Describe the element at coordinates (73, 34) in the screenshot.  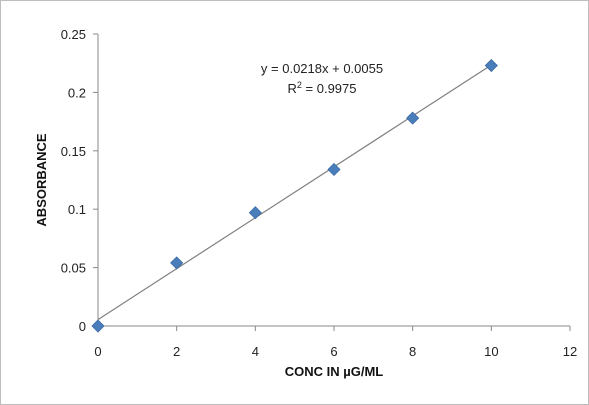
I see `y-tick-label: 0.25` at that location.